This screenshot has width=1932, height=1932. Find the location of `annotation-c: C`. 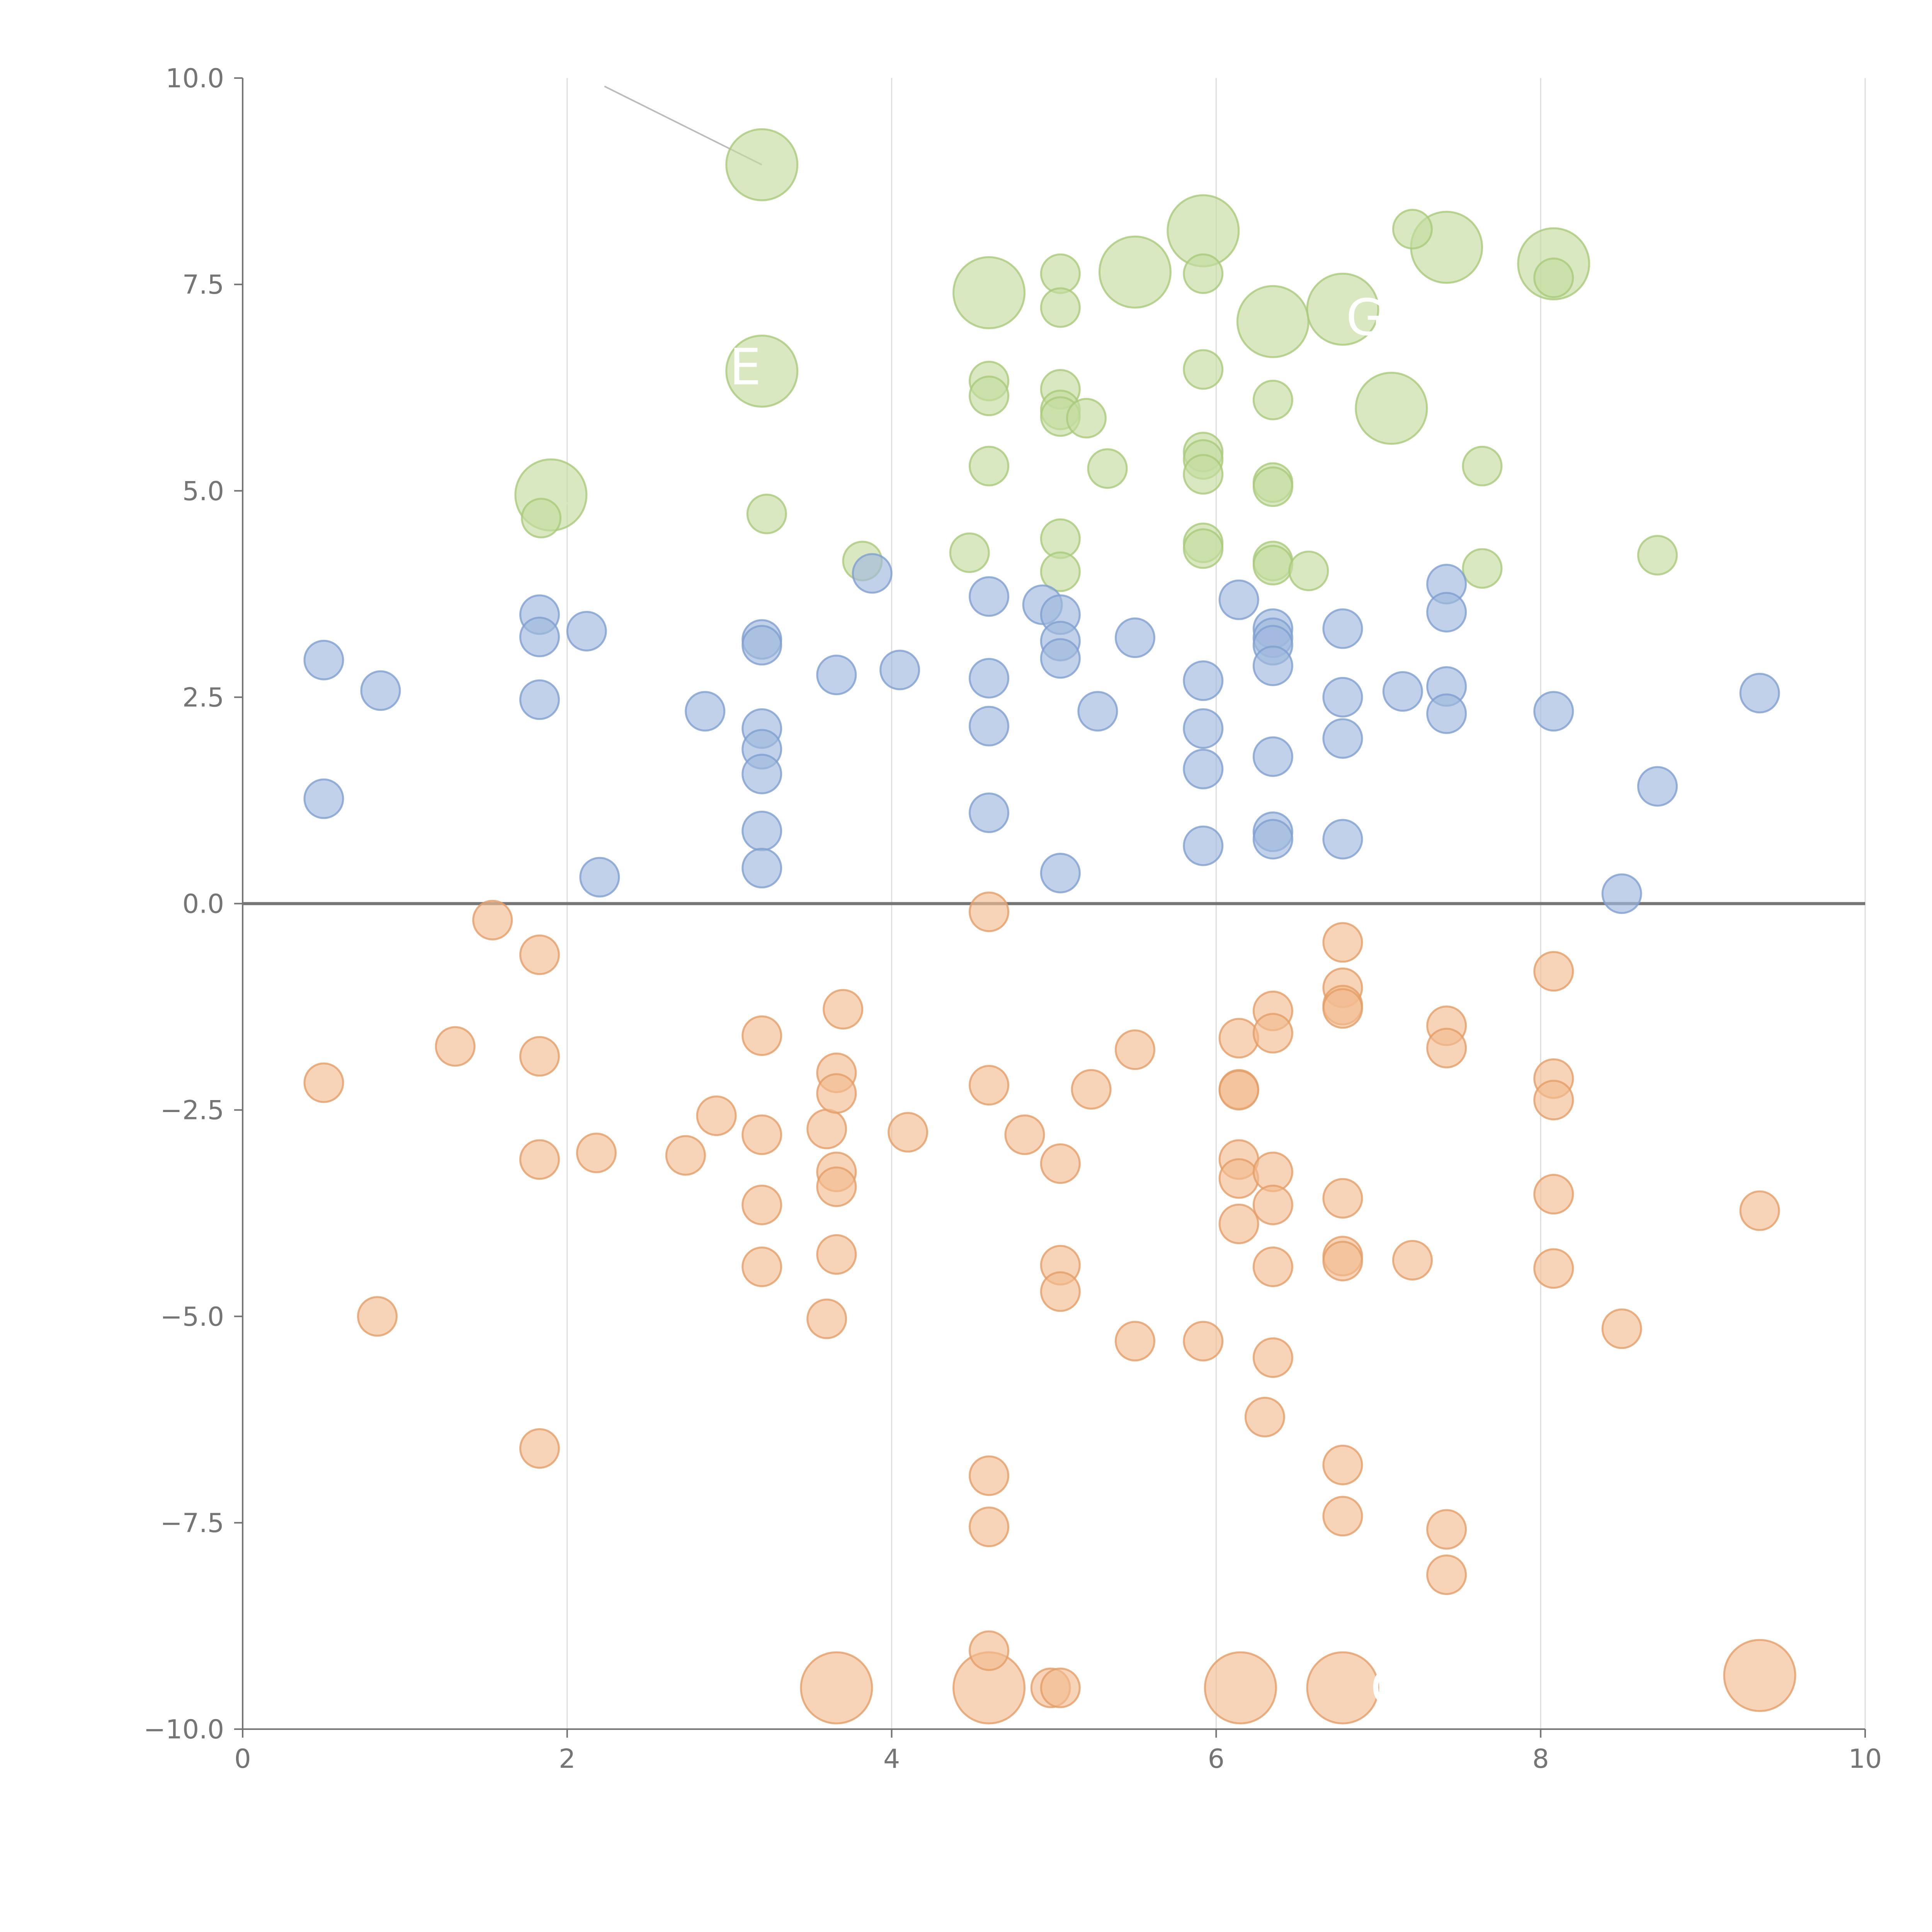

annotation-c: C is located at coordinates (1388, 1687).